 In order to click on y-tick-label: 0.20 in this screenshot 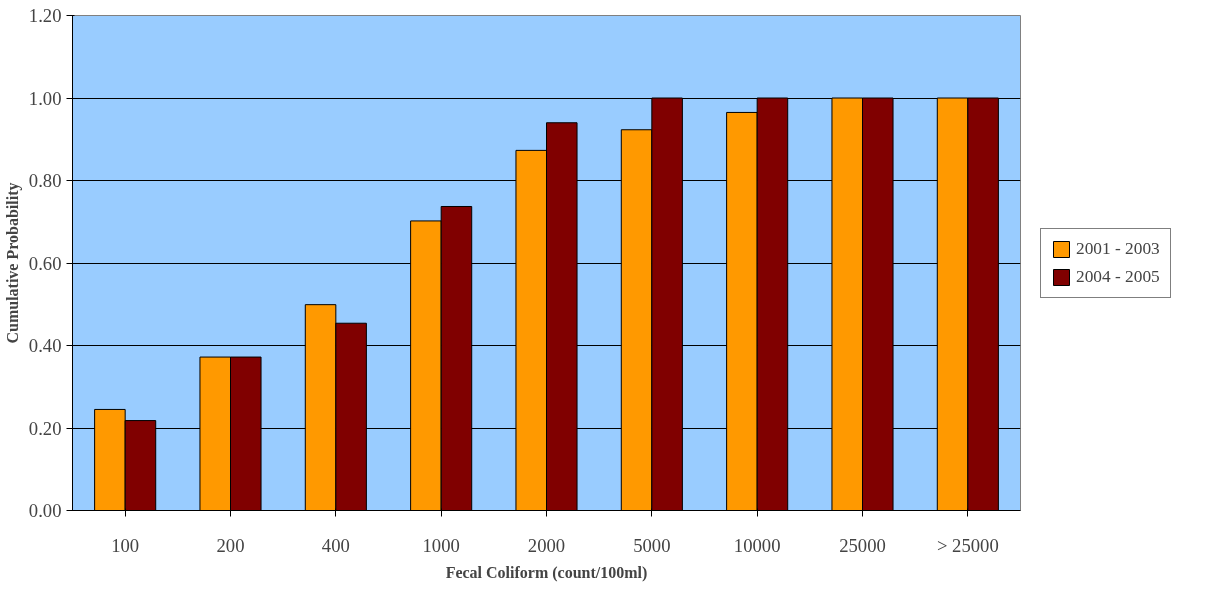, I will do `click(45, 428)`.